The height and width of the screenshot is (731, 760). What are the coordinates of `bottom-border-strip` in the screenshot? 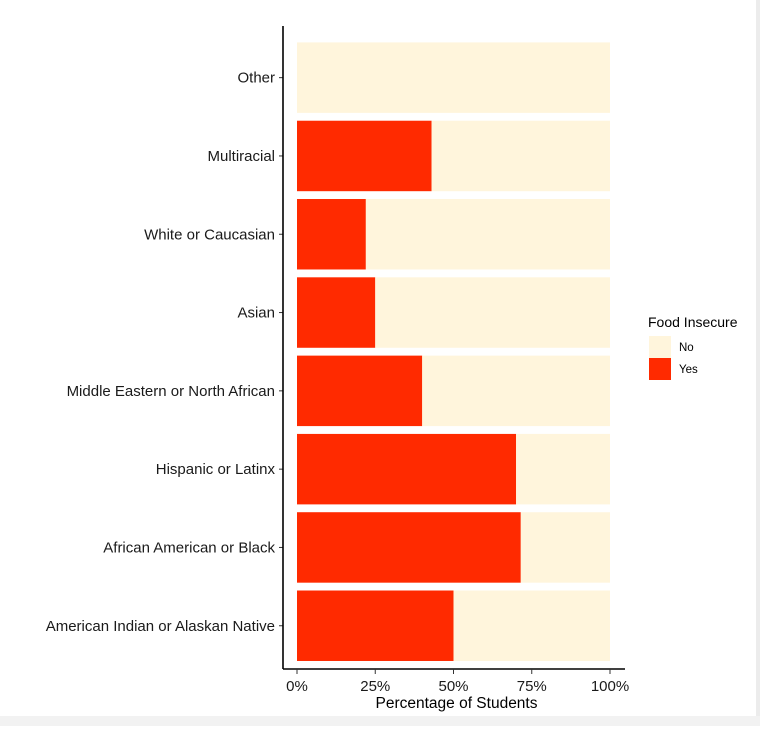 It's located at (380, 721).